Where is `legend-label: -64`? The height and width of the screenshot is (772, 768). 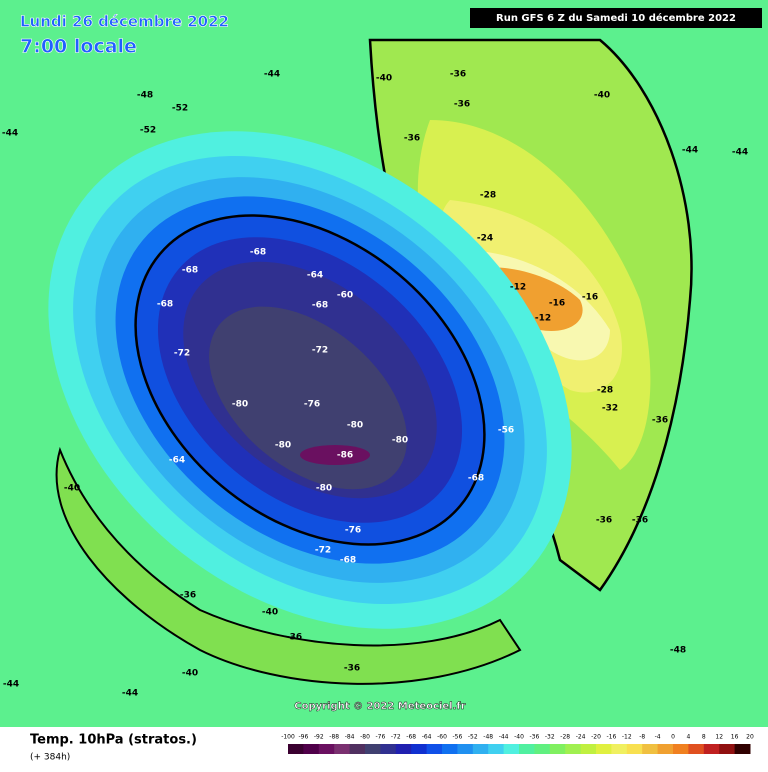 legend-label: -64 is located at coordinates (427, 737).